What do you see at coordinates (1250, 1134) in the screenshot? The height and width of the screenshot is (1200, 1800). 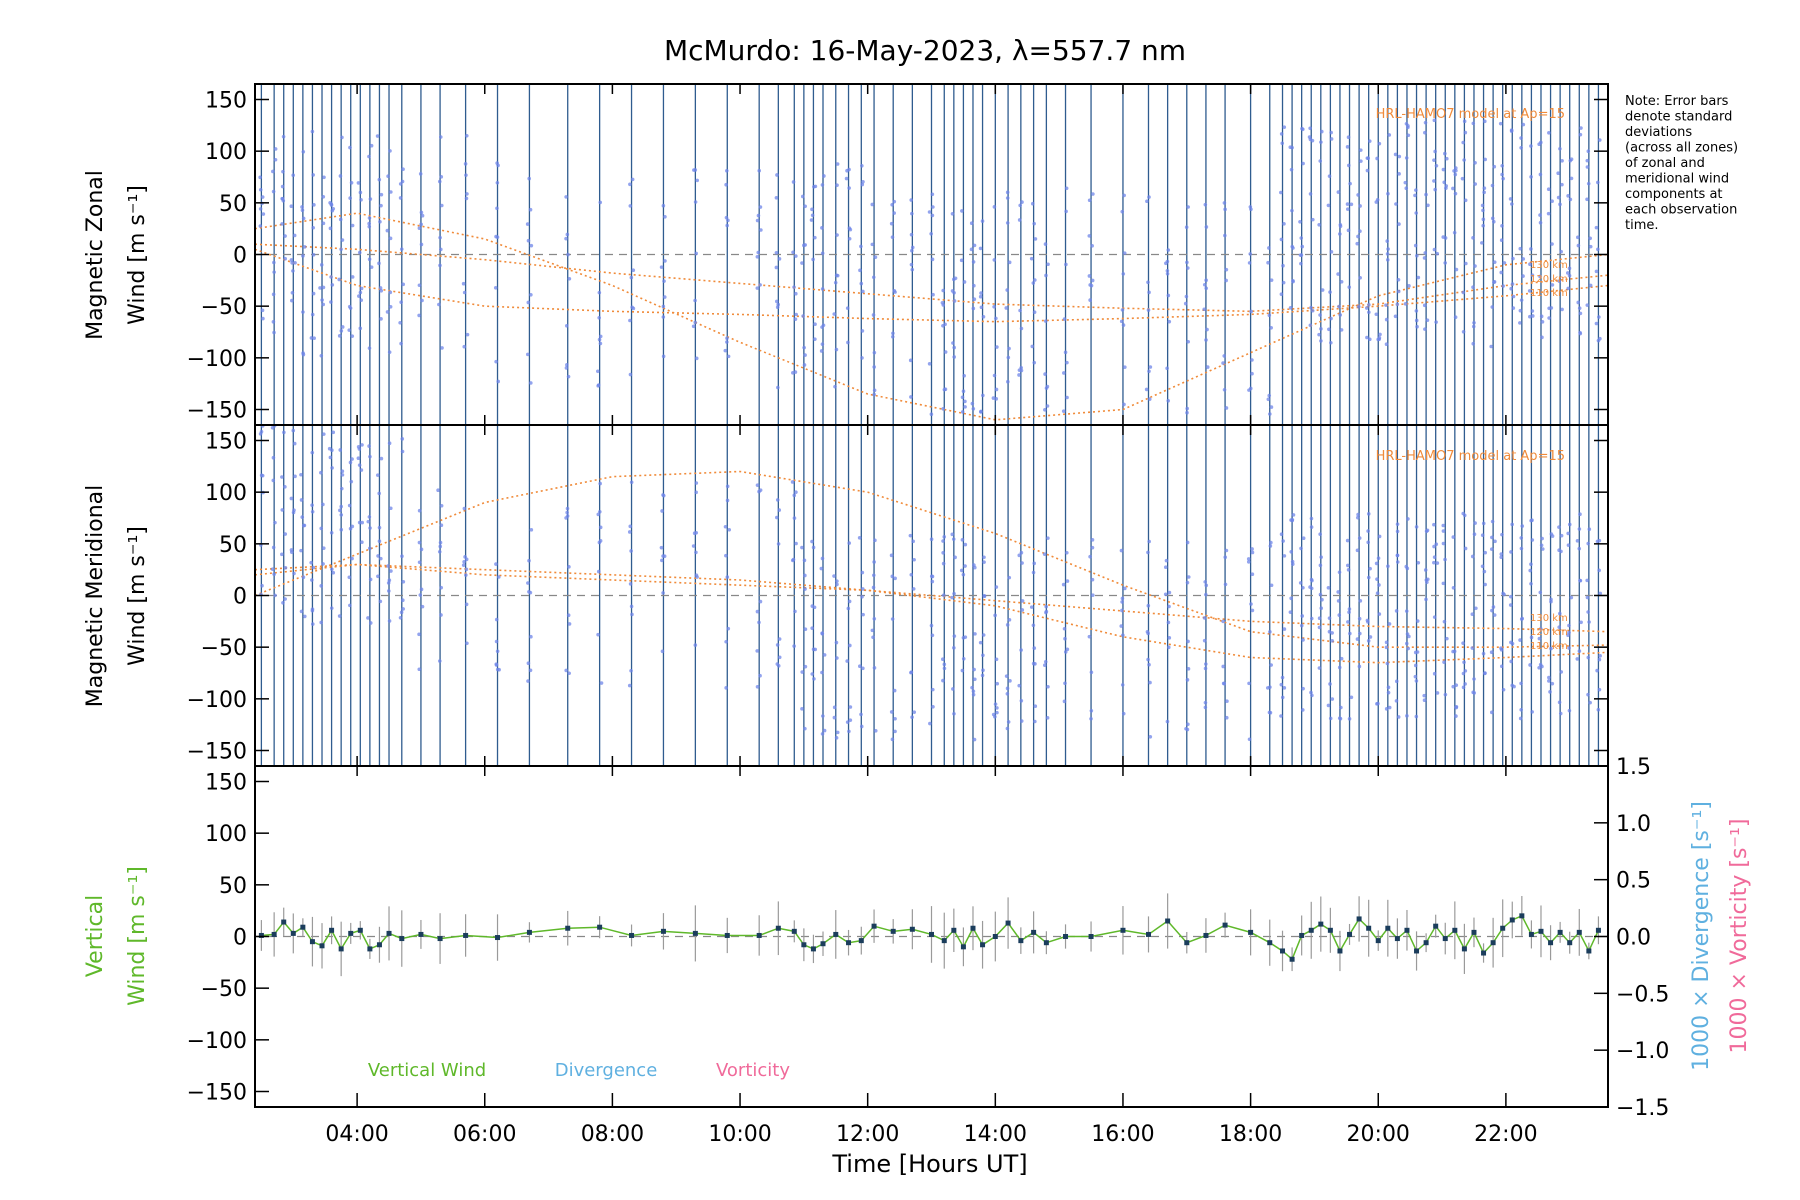 I see `x-tick-label: 18:00` at bounding box center [1250, 1134].